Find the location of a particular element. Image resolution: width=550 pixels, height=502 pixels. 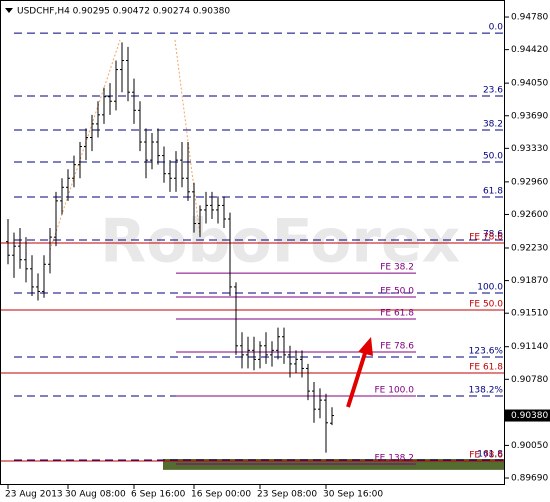

level-label: 161.8 is located at coordinates (490, 454).